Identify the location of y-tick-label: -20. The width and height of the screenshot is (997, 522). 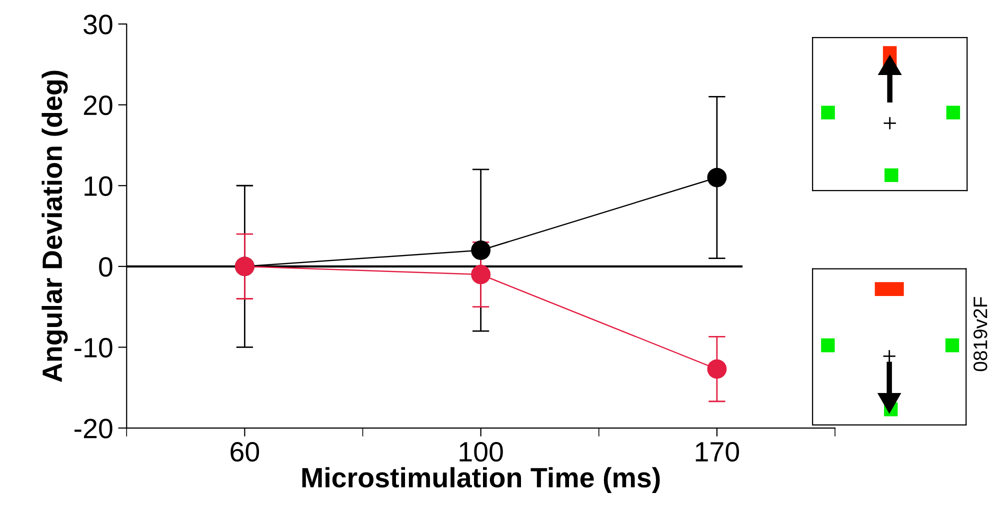
(93, 428).